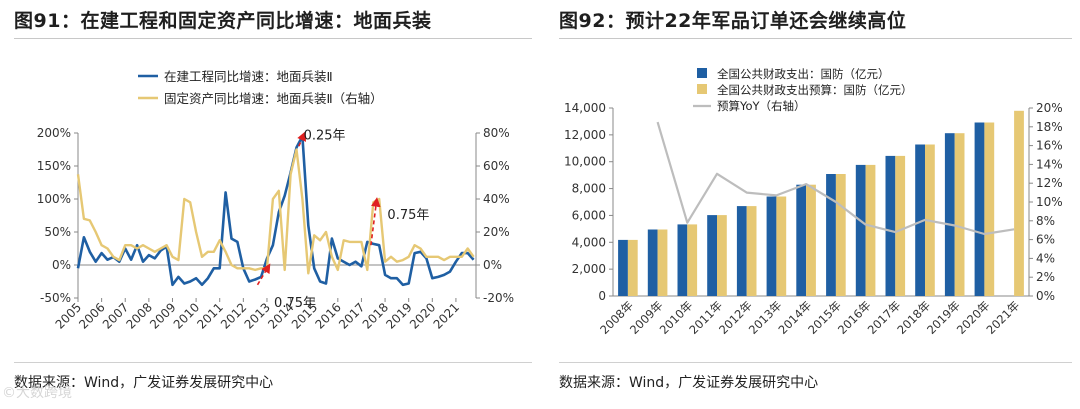 This screenshot has width=1080, height=409. Describe the element at coordinates (496, 133) in the screenshot. I see `right-y-tick-label: 80%` at that location.